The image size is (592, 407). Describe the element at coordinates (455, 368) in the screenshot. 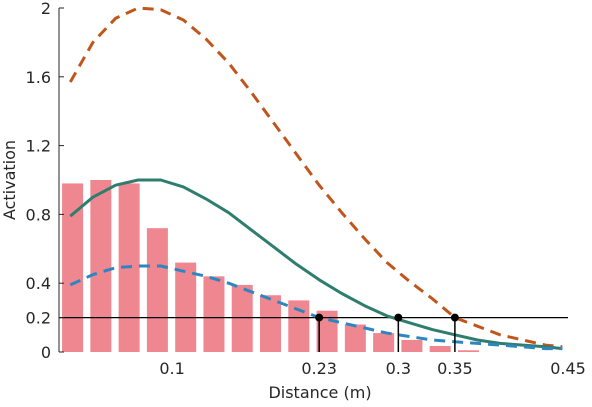

I see `x-tick-label-3: 0.35` at that location.